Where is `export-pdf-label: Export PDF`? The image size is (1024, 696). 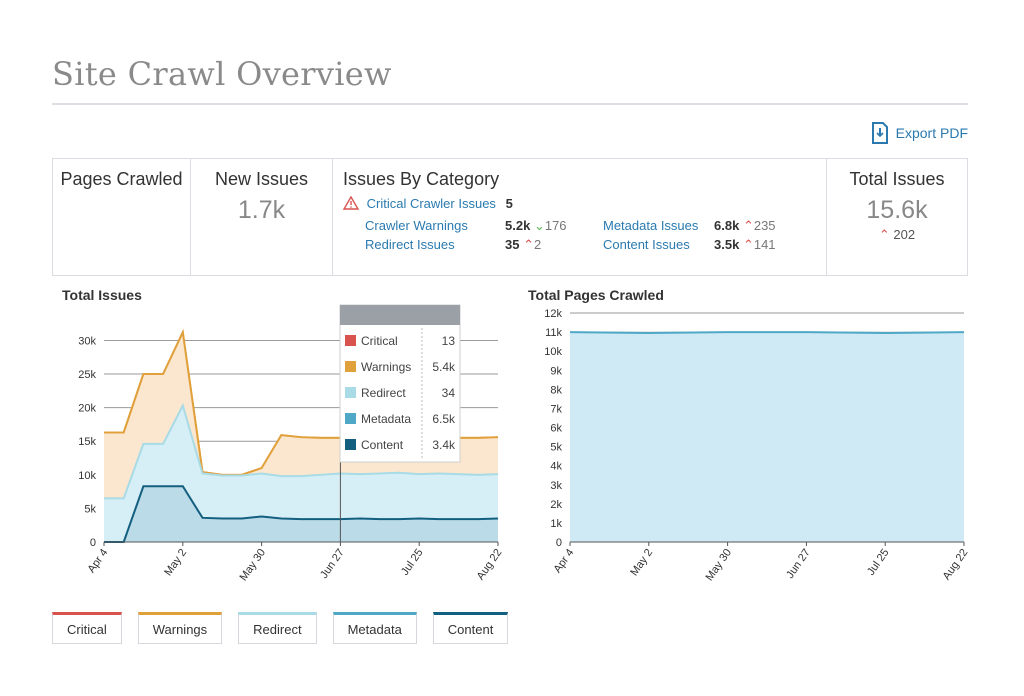 export-pdf-label: Export PDF is located at coordinates (931, 133).